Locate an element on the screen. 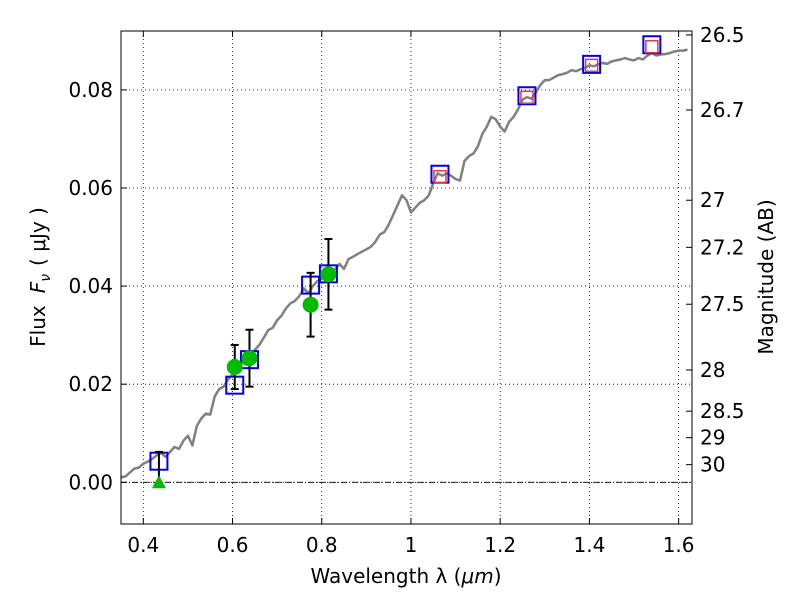  y-axis-title-sub: ν is located at coordinates (46, 278).